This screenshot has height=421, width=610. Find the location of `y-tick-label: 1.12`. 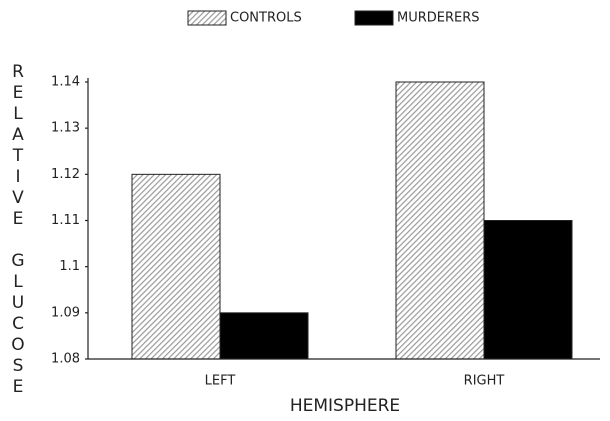

y-tick-label: 1.12 is located at coordinates (65, 174).